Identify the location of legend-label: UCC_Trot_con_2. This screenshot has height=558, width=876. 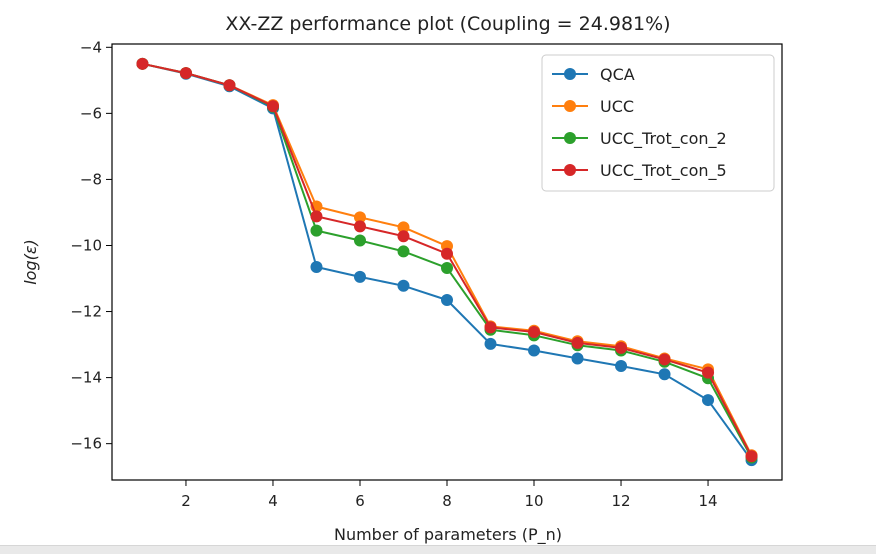
(663, 139).